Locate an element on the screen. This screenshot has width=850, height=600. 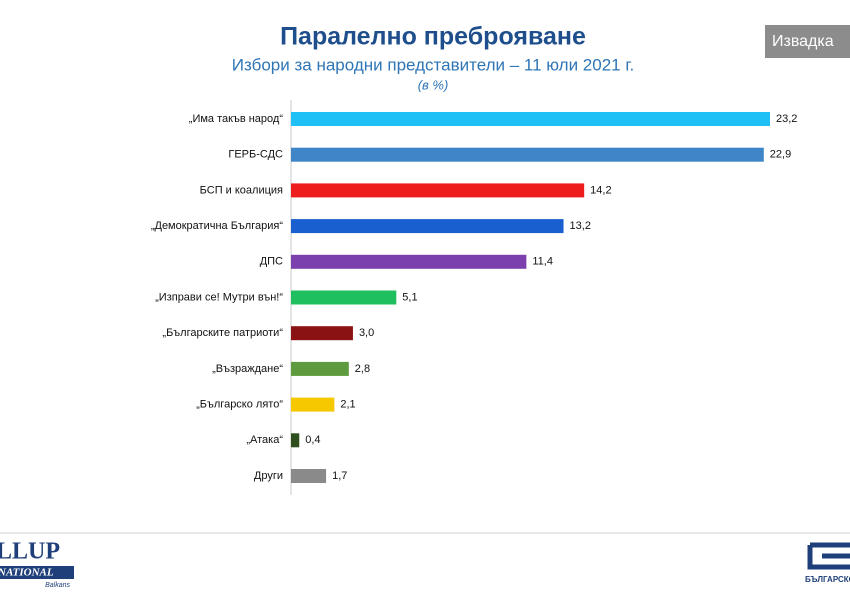
logo-right: БЪЛГАРСКО is located at coordinates (827, 579).